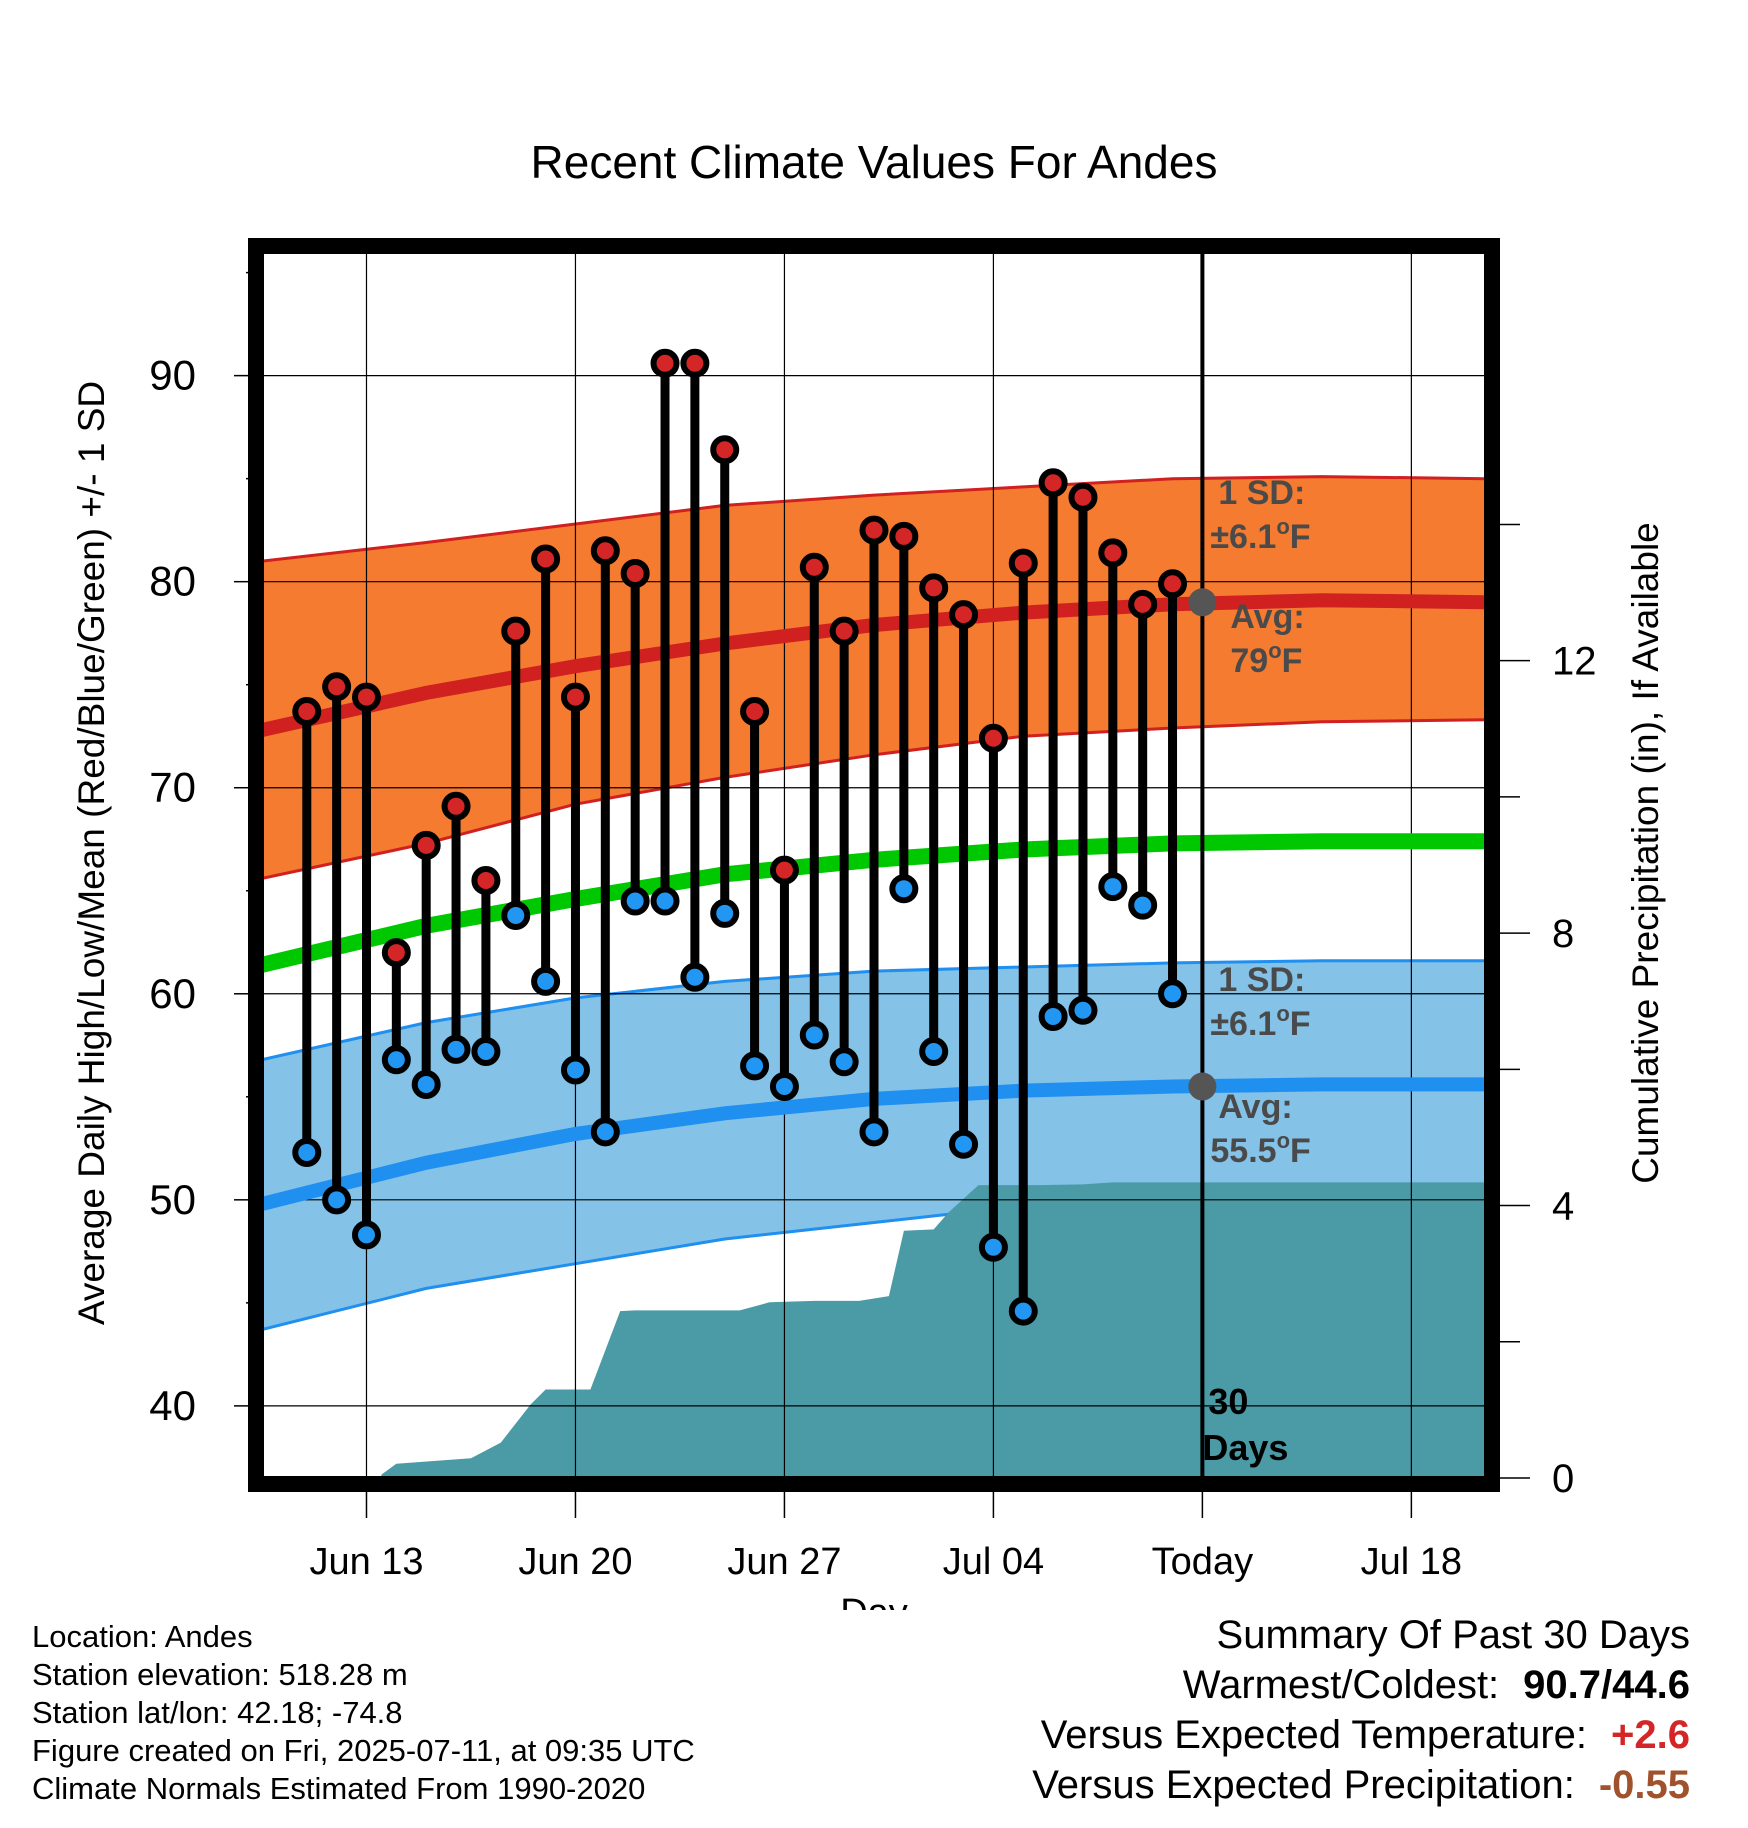 The width and height of the screenshot is (1748, 1828). Describe the element at coordinates (1260, 1149) in the screenshot. I see `low-avg-value: 55.5oF` at that location.